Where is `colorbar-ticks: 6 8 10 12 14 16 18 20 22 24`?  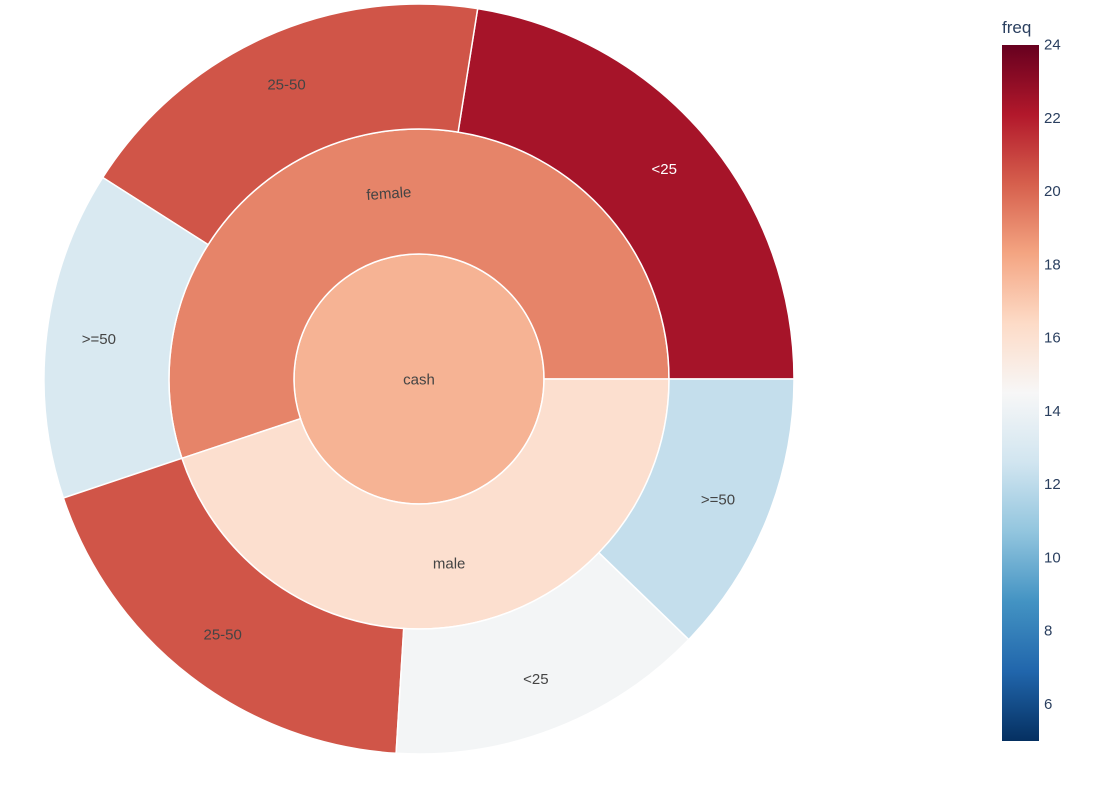
colorbar-ticks: 6 8 10 12 14 16 18 20 22 24 is located at coordinates (1052, 375).